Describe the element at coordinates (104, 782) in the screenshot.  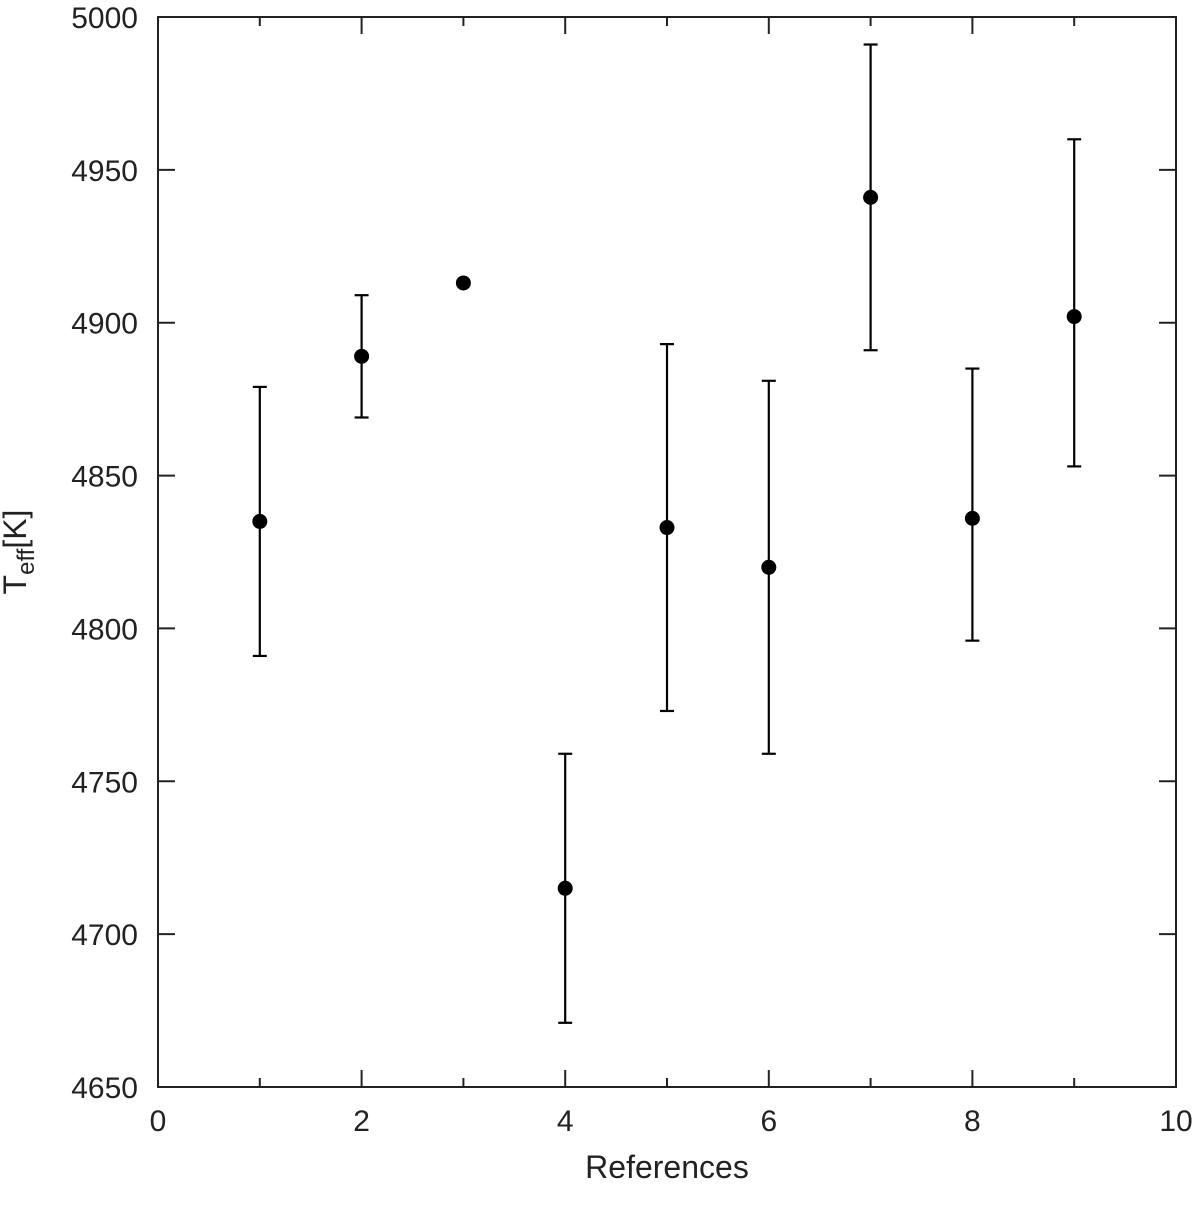
I see `y-tick-label: 4750` at that location.